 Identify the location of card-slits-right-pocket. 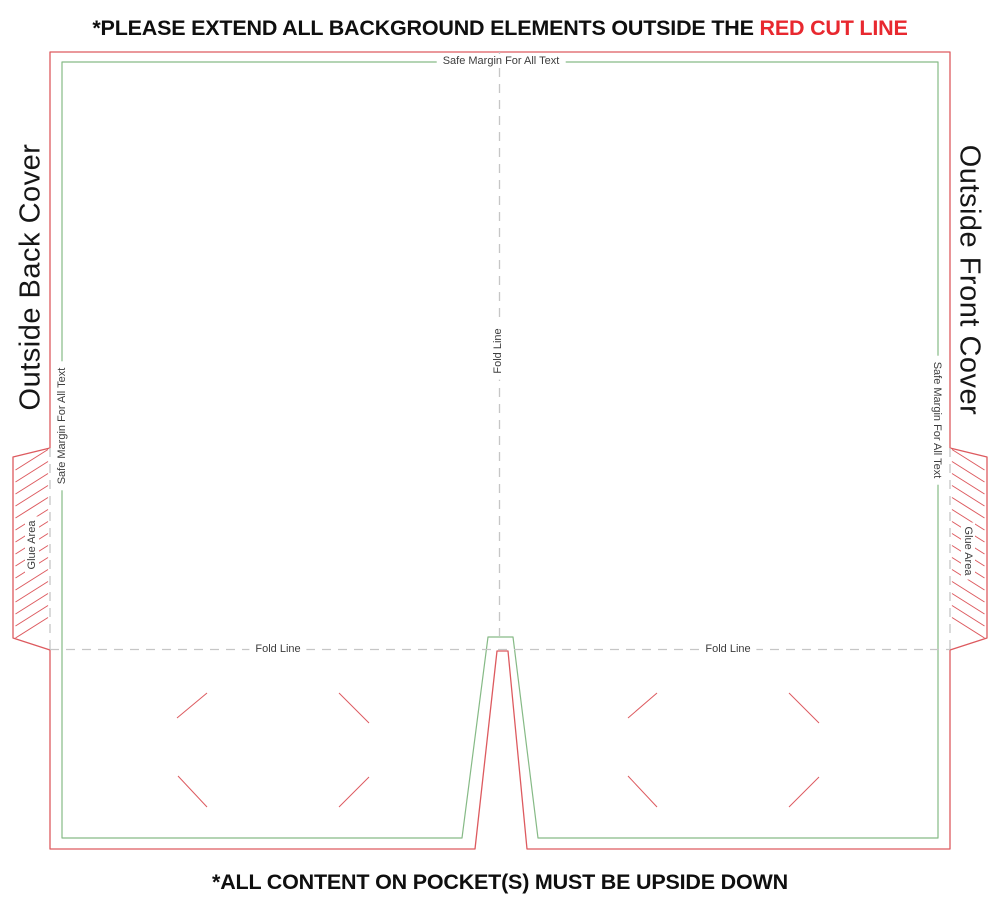
(723, 750).